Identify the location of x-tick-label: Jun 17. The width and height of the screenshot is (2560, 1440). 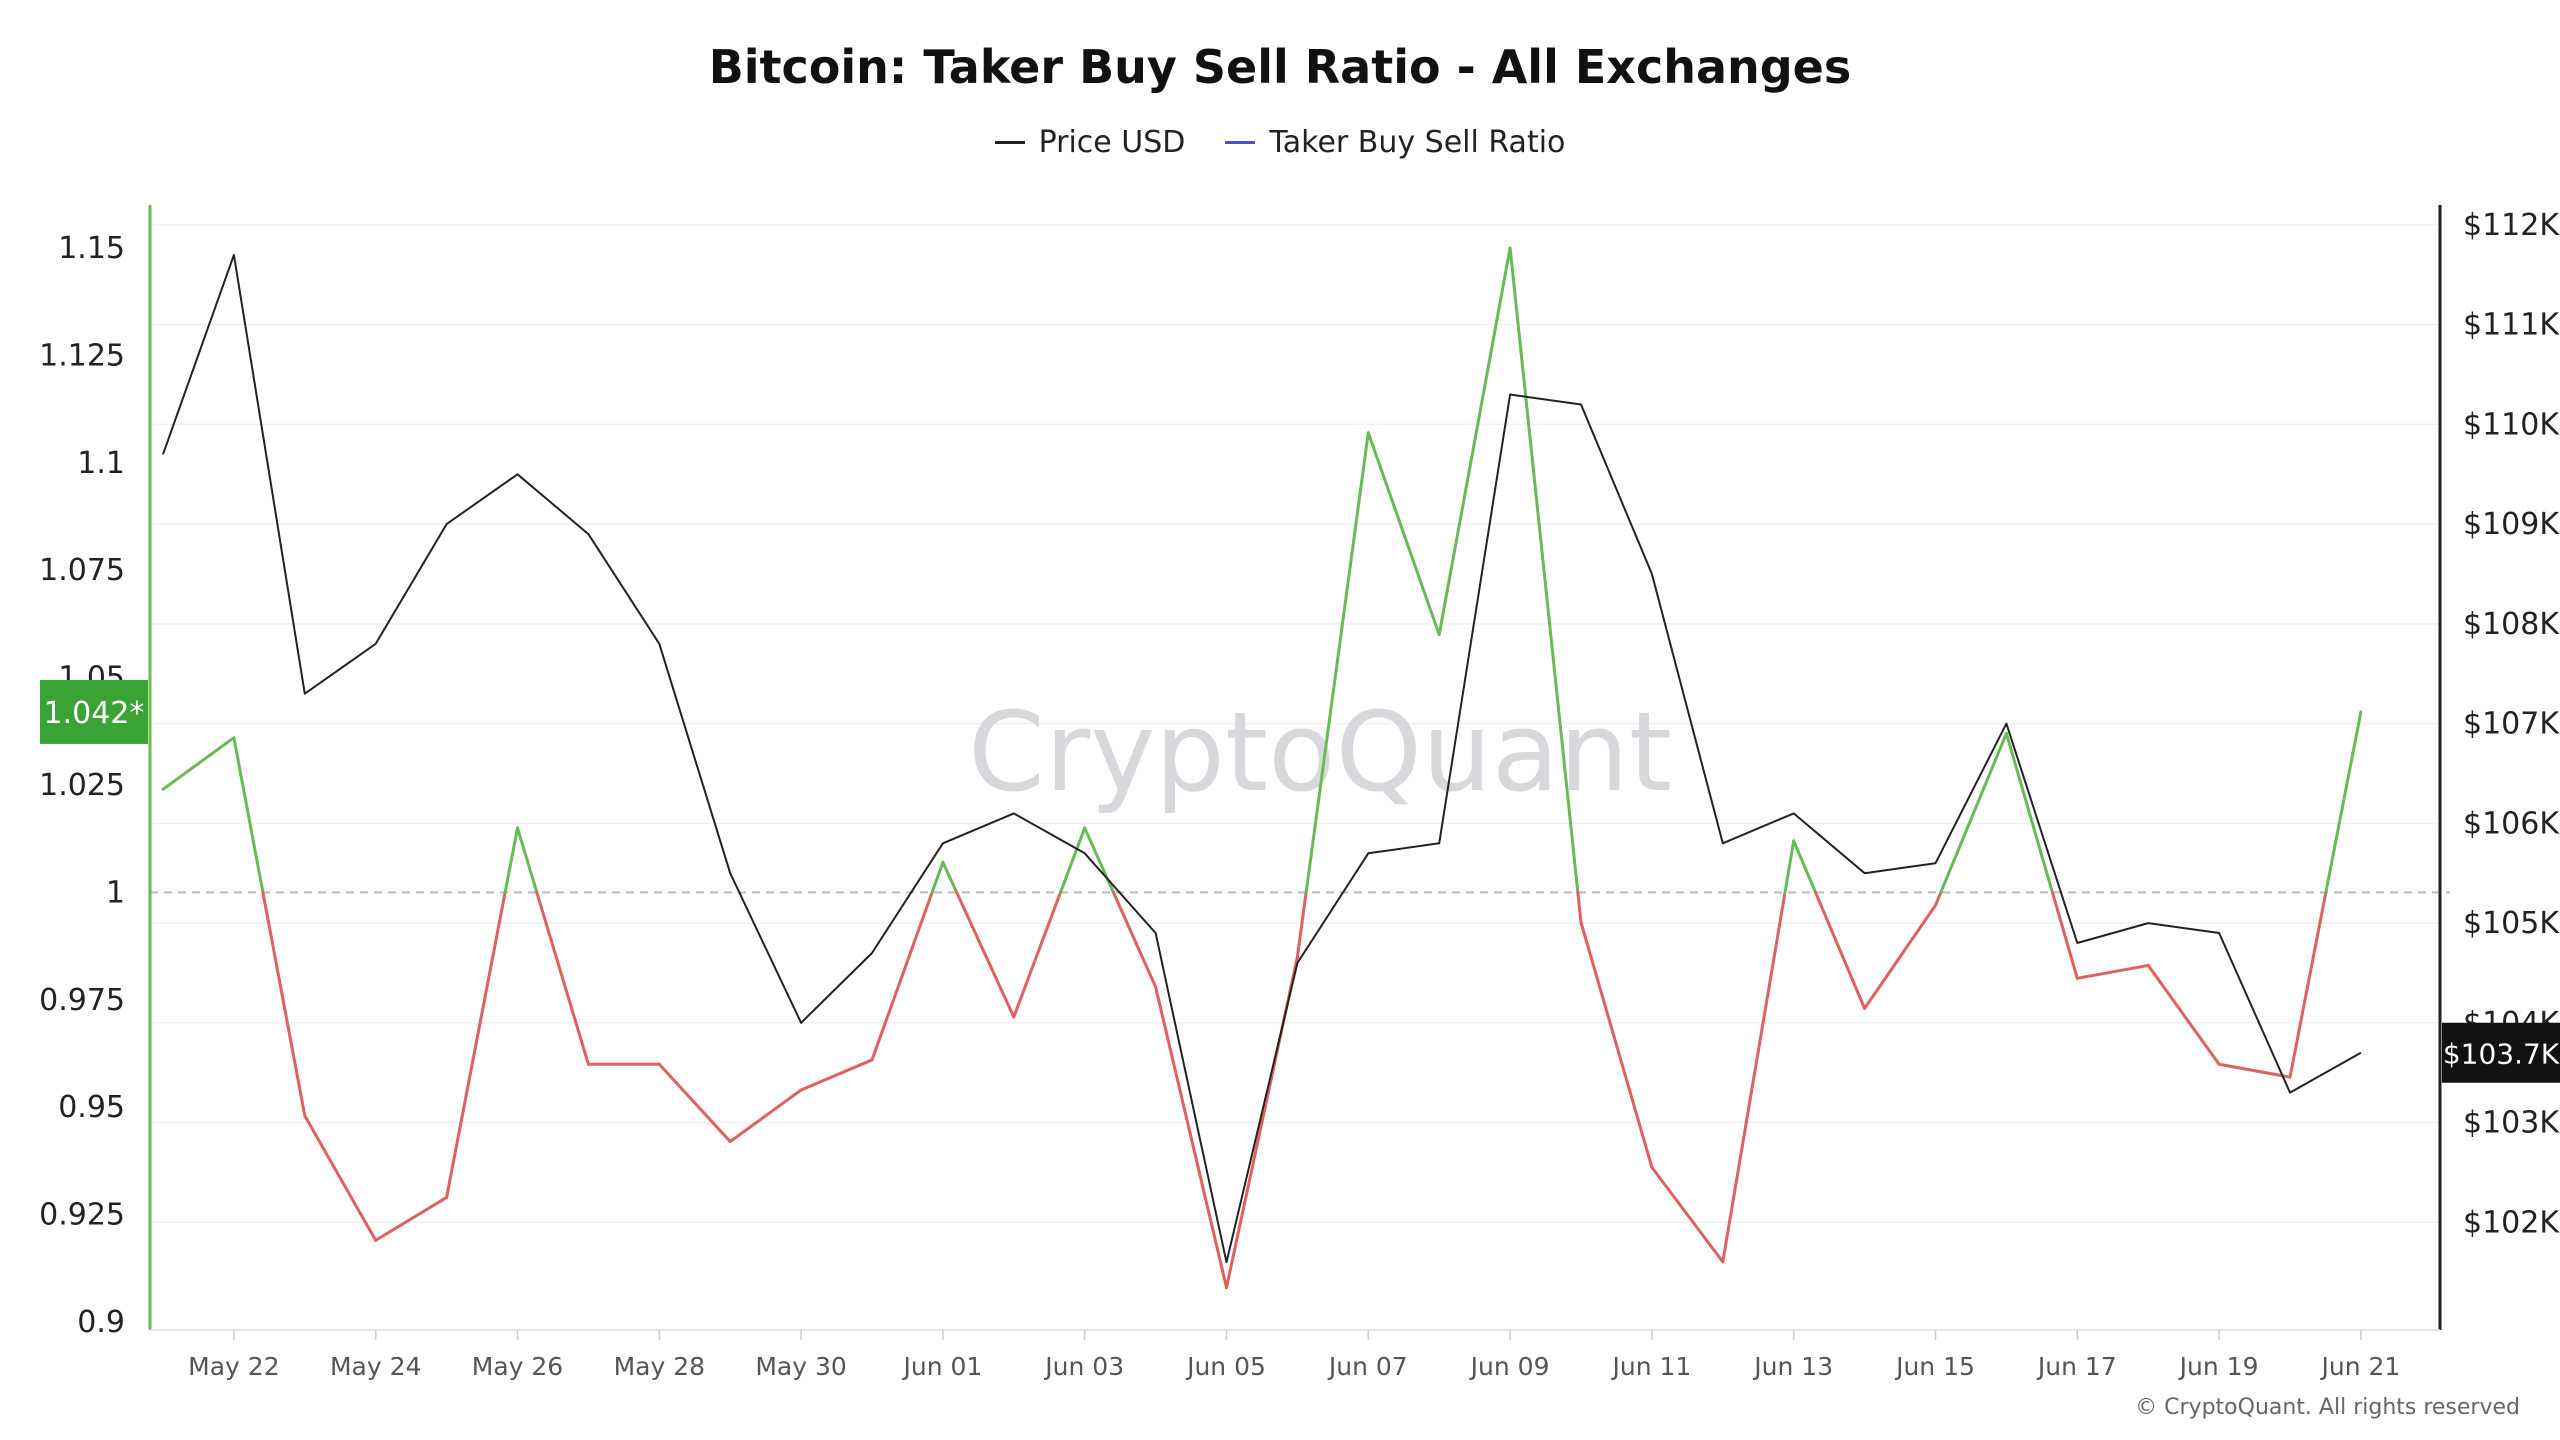
(2076, 1366).